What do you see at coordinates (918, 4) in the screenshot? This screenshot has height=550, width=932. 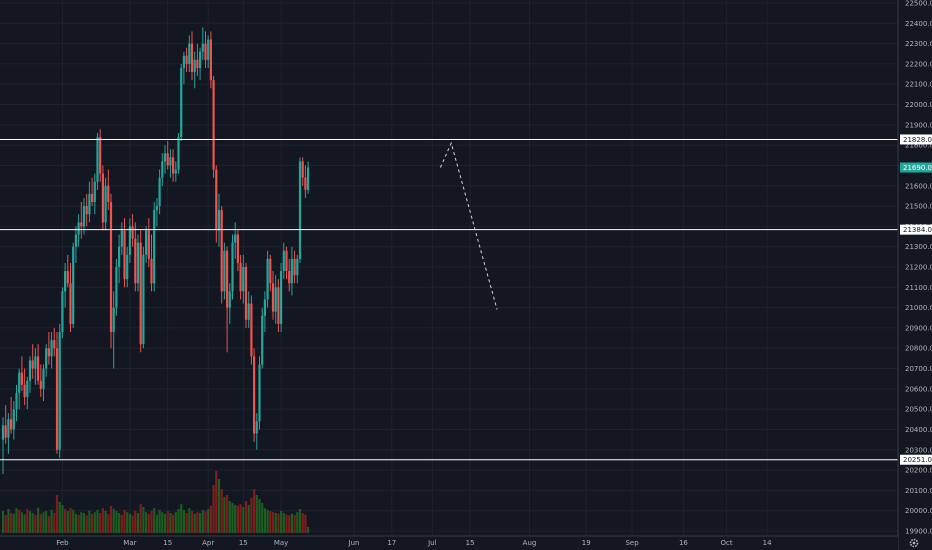 I see `price-tick-label: 22500.0` at bounding box center [918, 4].